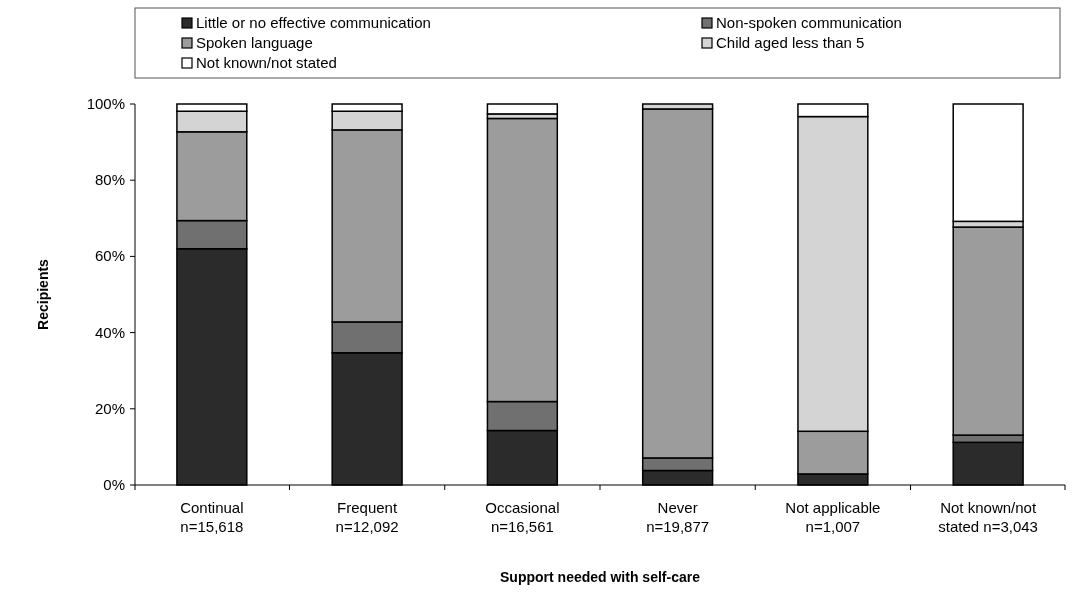  I want to click on bar, so click(522, 109).